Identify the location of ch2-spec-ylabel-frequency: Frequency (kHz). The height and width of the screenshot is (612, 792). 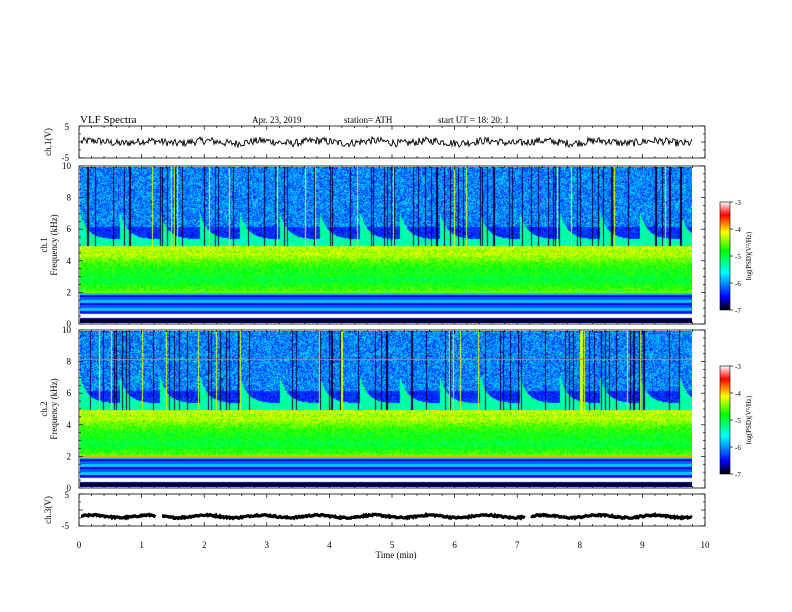
(54, 408).